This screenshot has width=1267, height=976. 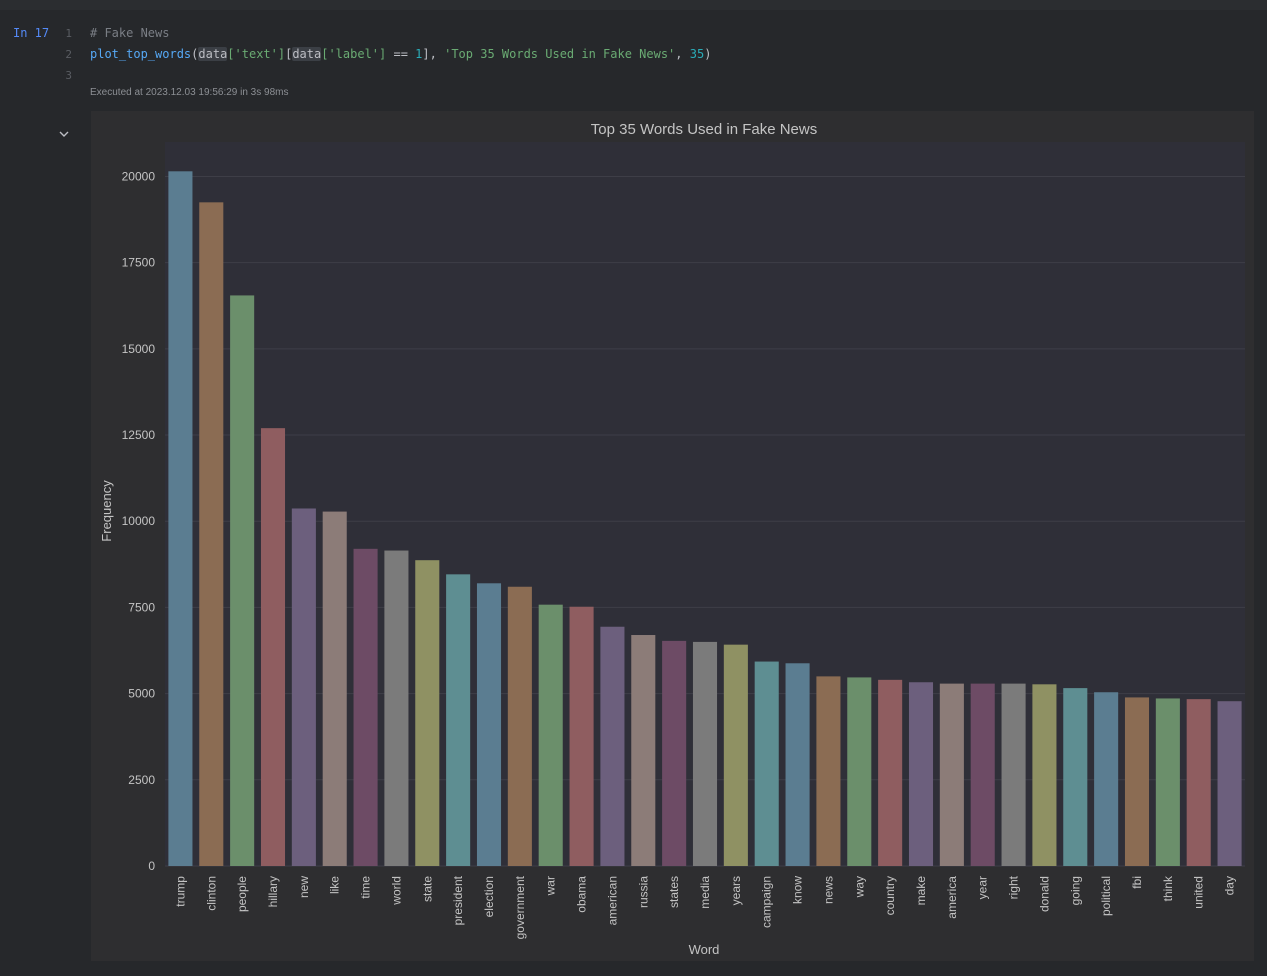 What do you see at coordinates (1106, 779) in the screenshot?
I see `bar-political` at bounding box center [1106, 779].